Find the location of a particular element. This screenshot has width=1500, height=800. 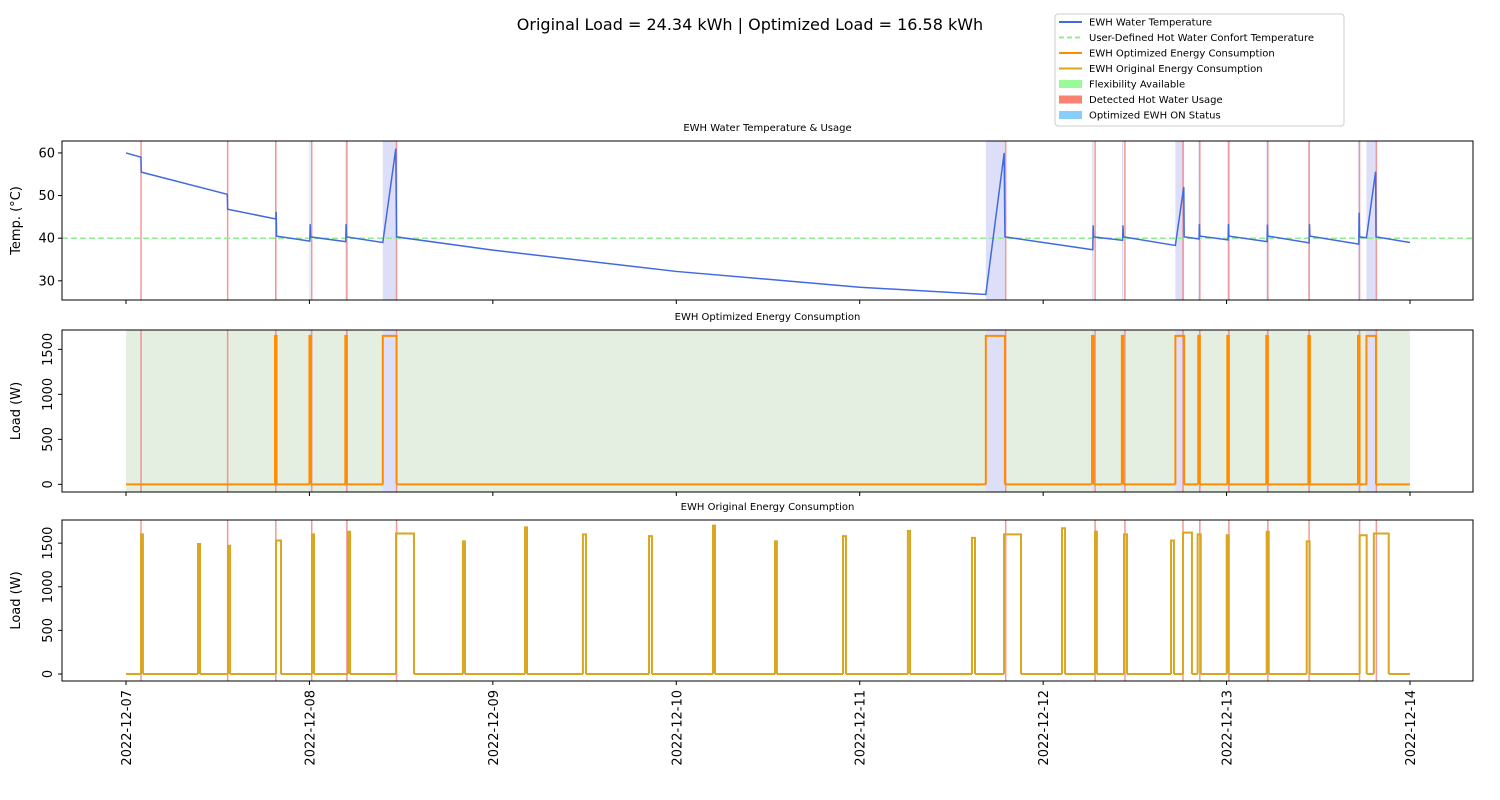

x-tick-label: 2022-12-09 is located at coordinates (494, 728).